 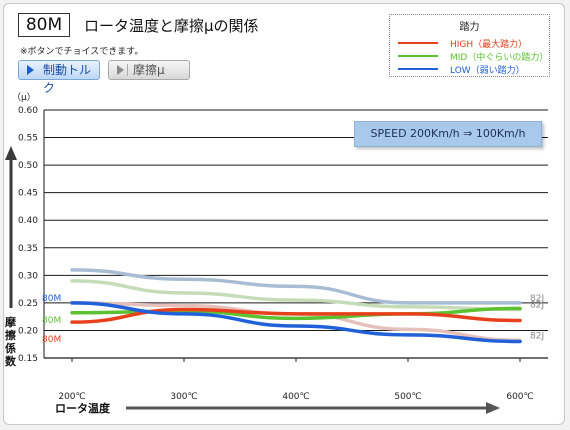 I want to click on friction-mu-label: 摩擦μ, so click(x=149, y=70).